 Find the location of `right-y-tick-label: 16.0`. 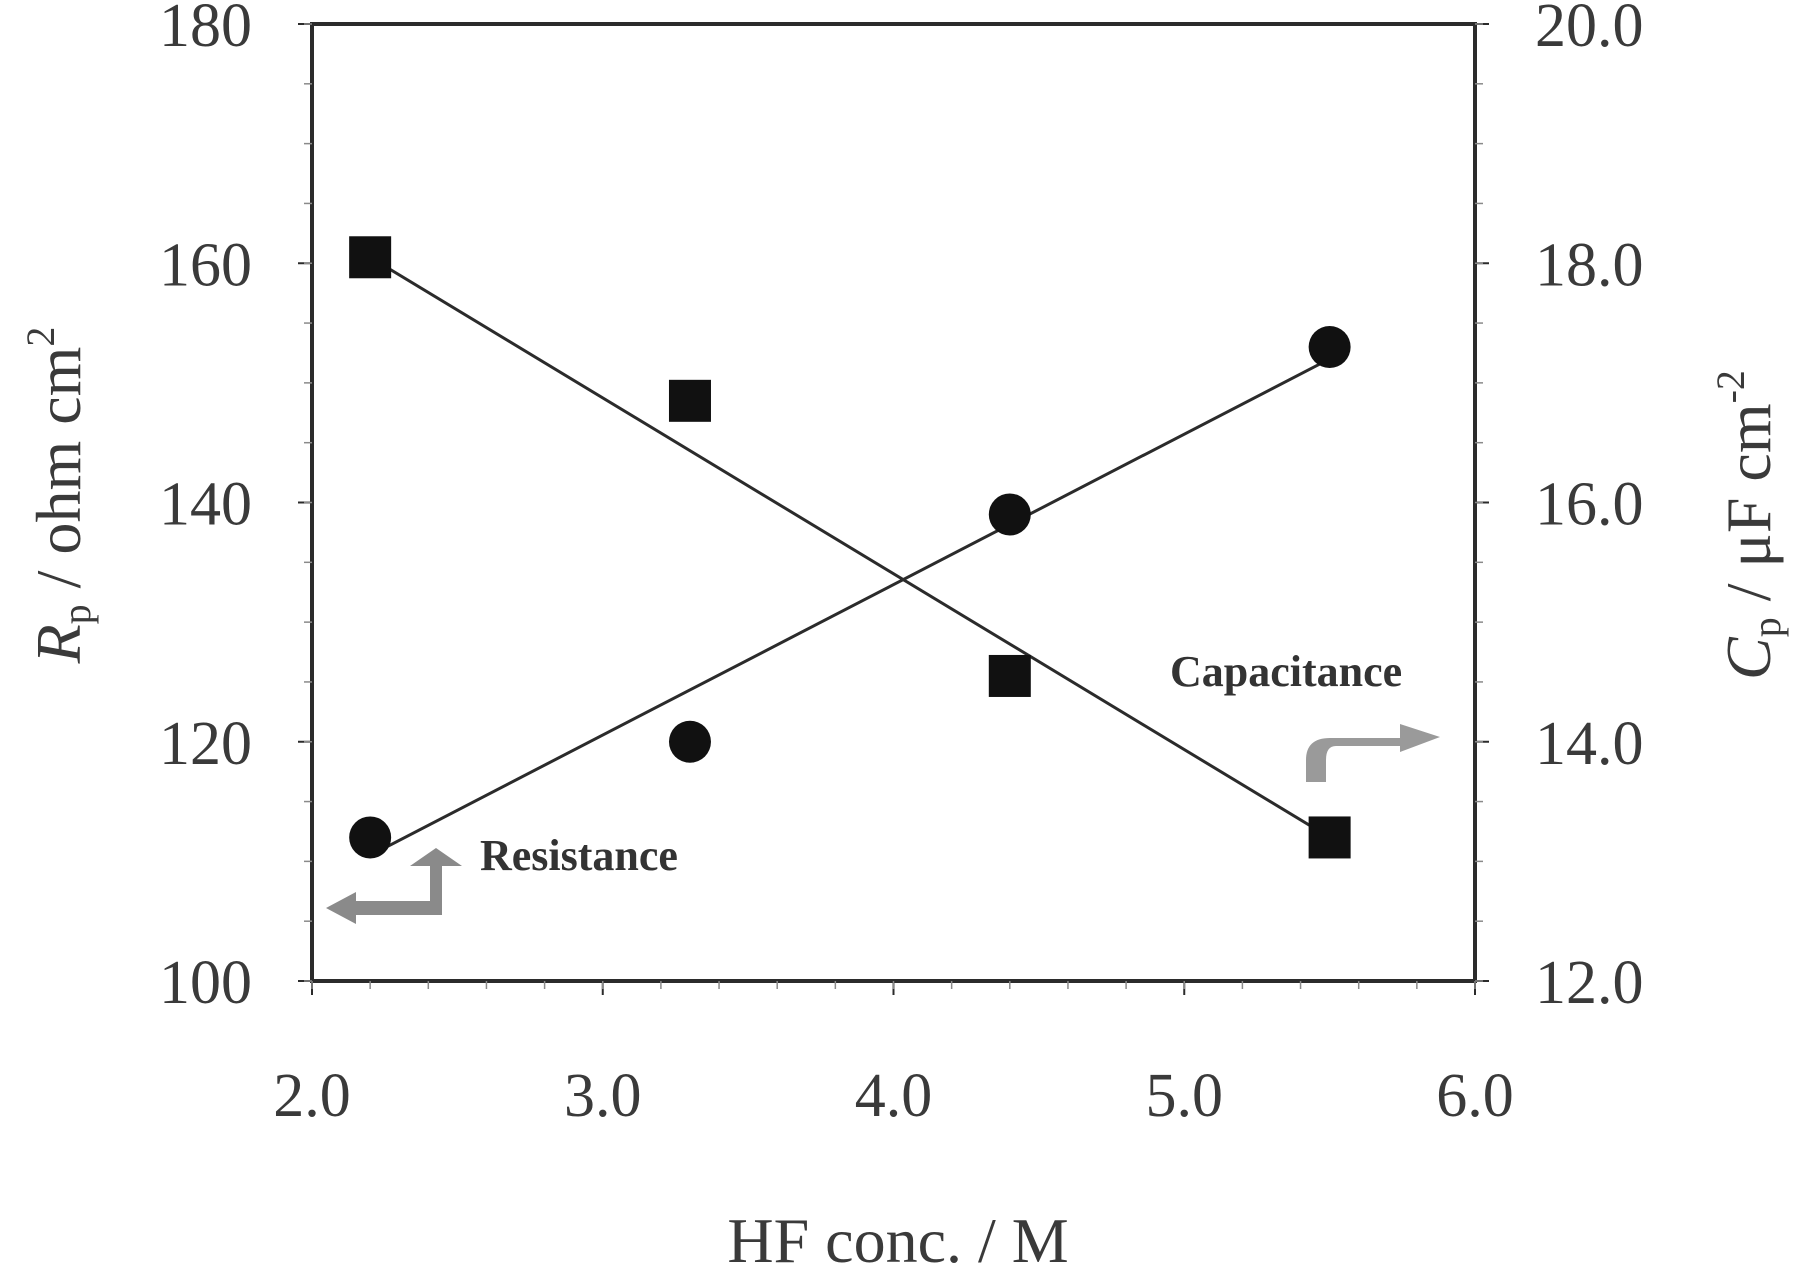

right-y-tick-label: 16.0 is located at coordinates (1589, 505).